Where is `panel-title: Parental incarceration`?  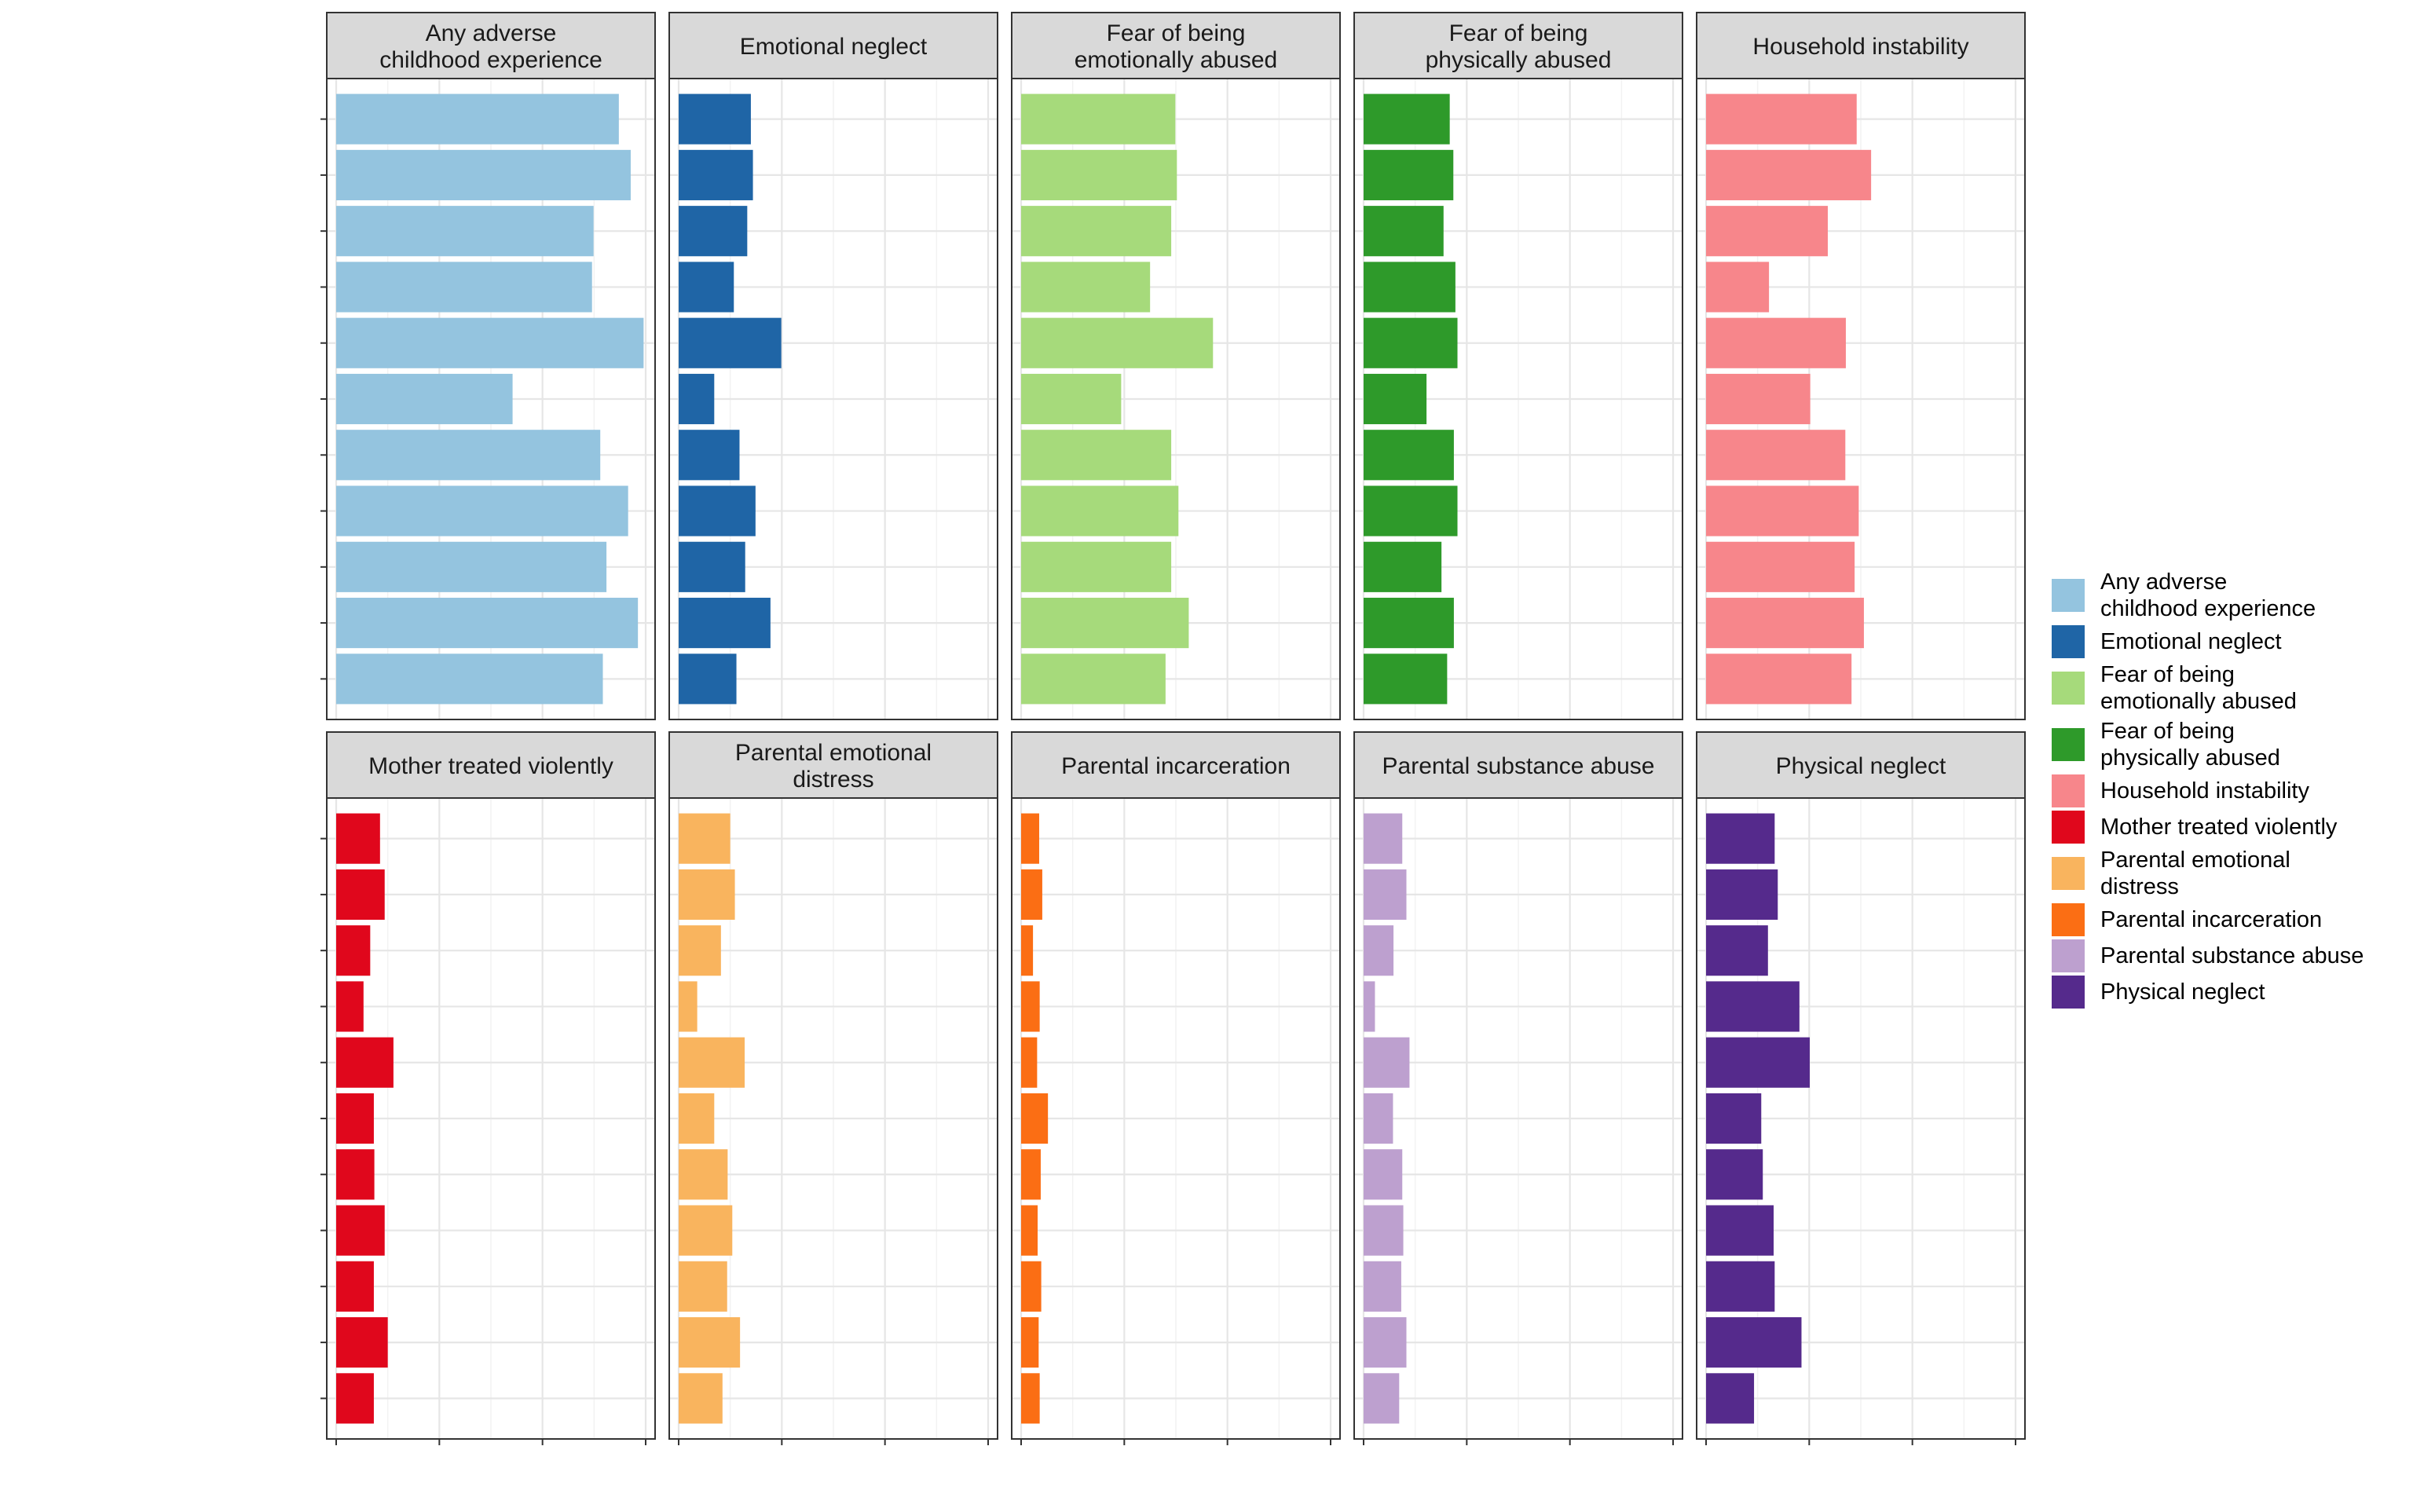 panel-title: Parental incarceration is located at coordinates (1176, 766).